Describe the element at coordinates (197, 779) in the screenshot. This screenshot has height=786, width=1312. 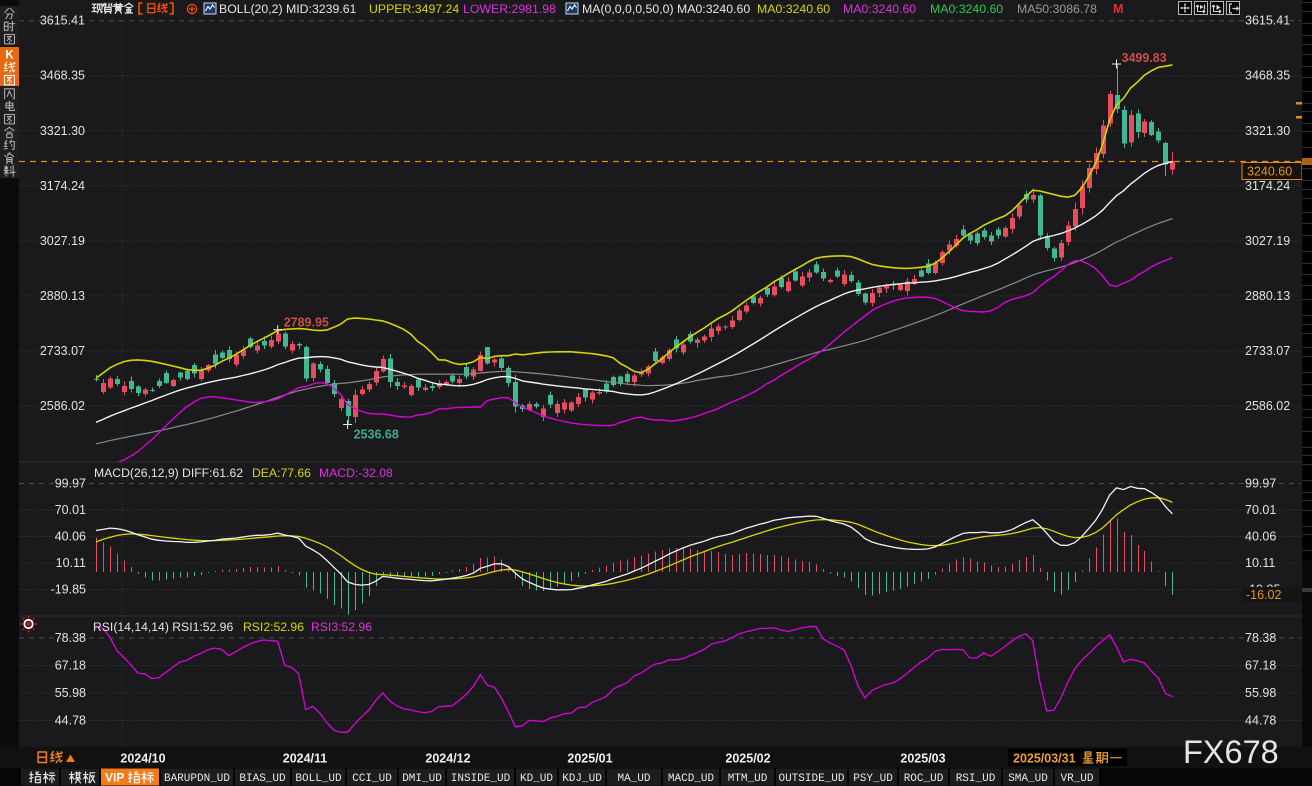
I see `svg-text: BARUPDN_UD` at that location.